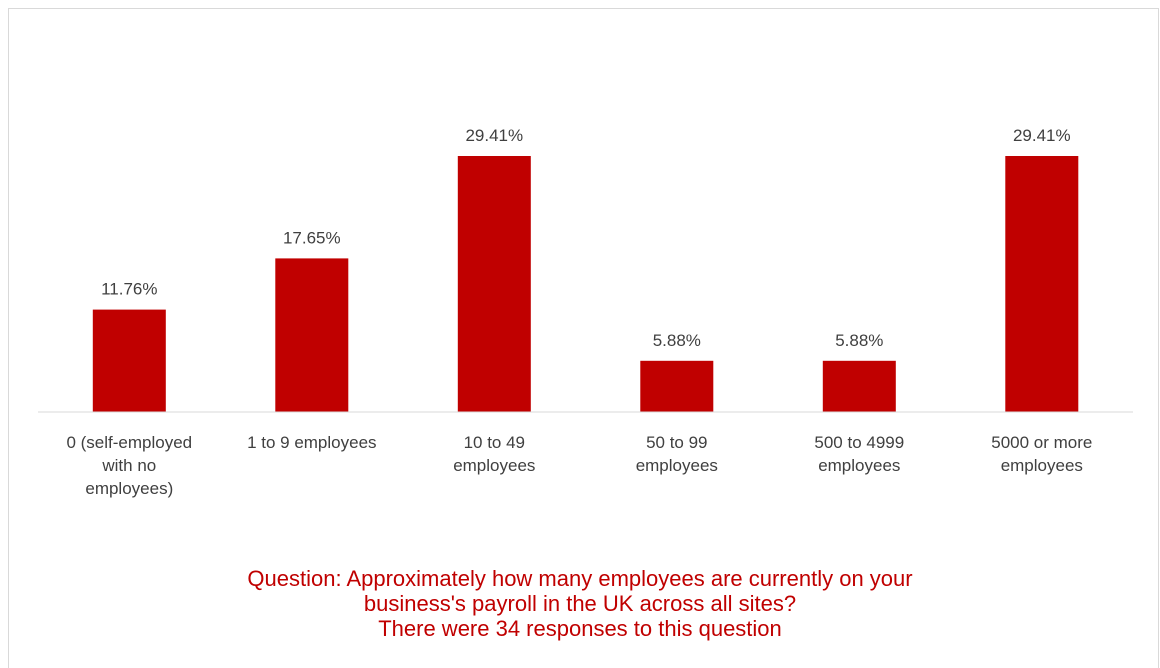 The height and width of the screenshot is (668, 1160). I want to click on category-label-4-line-1: employees, so click(859, 465).